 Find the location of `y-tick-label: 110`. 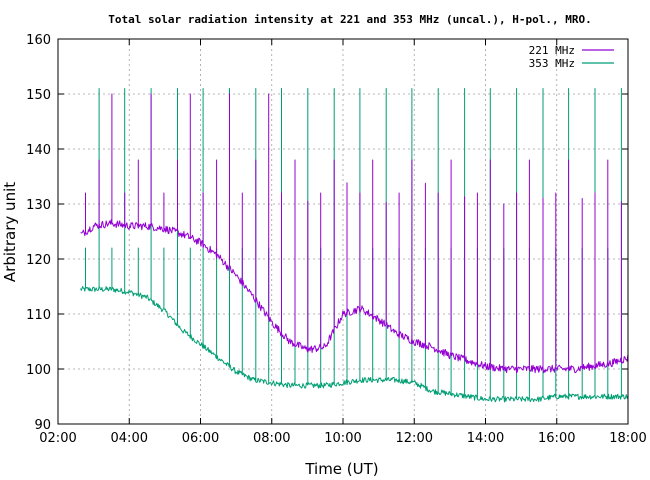

y-tick-label: 110 is located at coordinates (38, 315).